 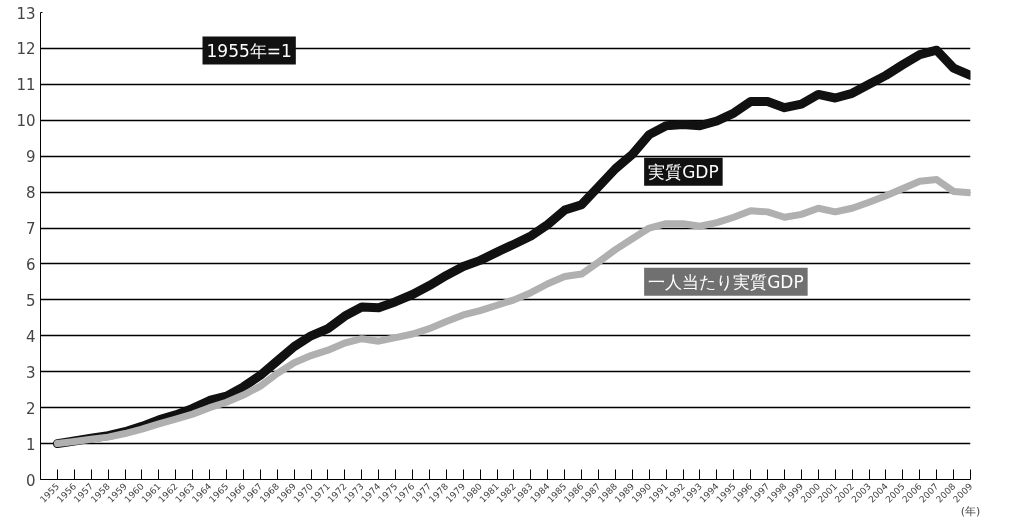 What do you see at coordinates (30, 193) in the screenshot?
I see `y-tick-label: 8` at bounding box center [30, 193].